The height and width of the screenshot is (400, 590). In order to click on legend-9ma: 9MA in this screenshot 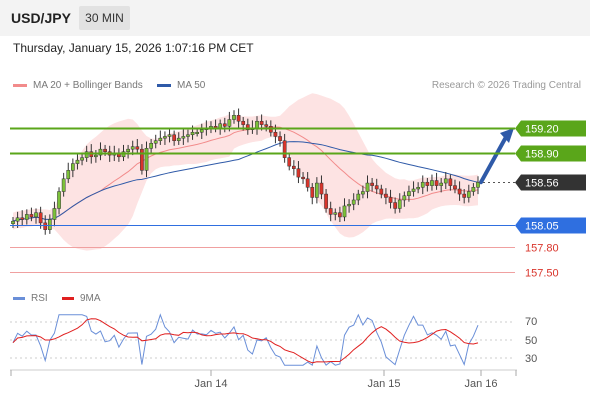, I will do `click(81, 298)`.